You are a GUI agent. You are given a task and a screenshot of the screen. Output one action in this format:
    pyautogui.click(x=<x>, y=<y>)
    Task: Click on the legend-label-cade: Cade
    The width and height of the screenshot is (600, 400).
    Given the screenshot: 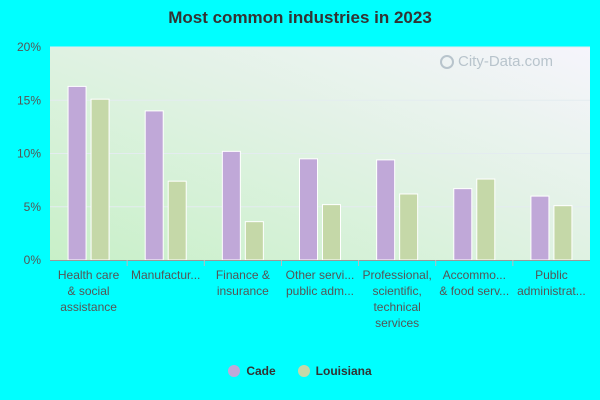 What is the action you would take?
    pyautogui.click(x=261, y=371)
    